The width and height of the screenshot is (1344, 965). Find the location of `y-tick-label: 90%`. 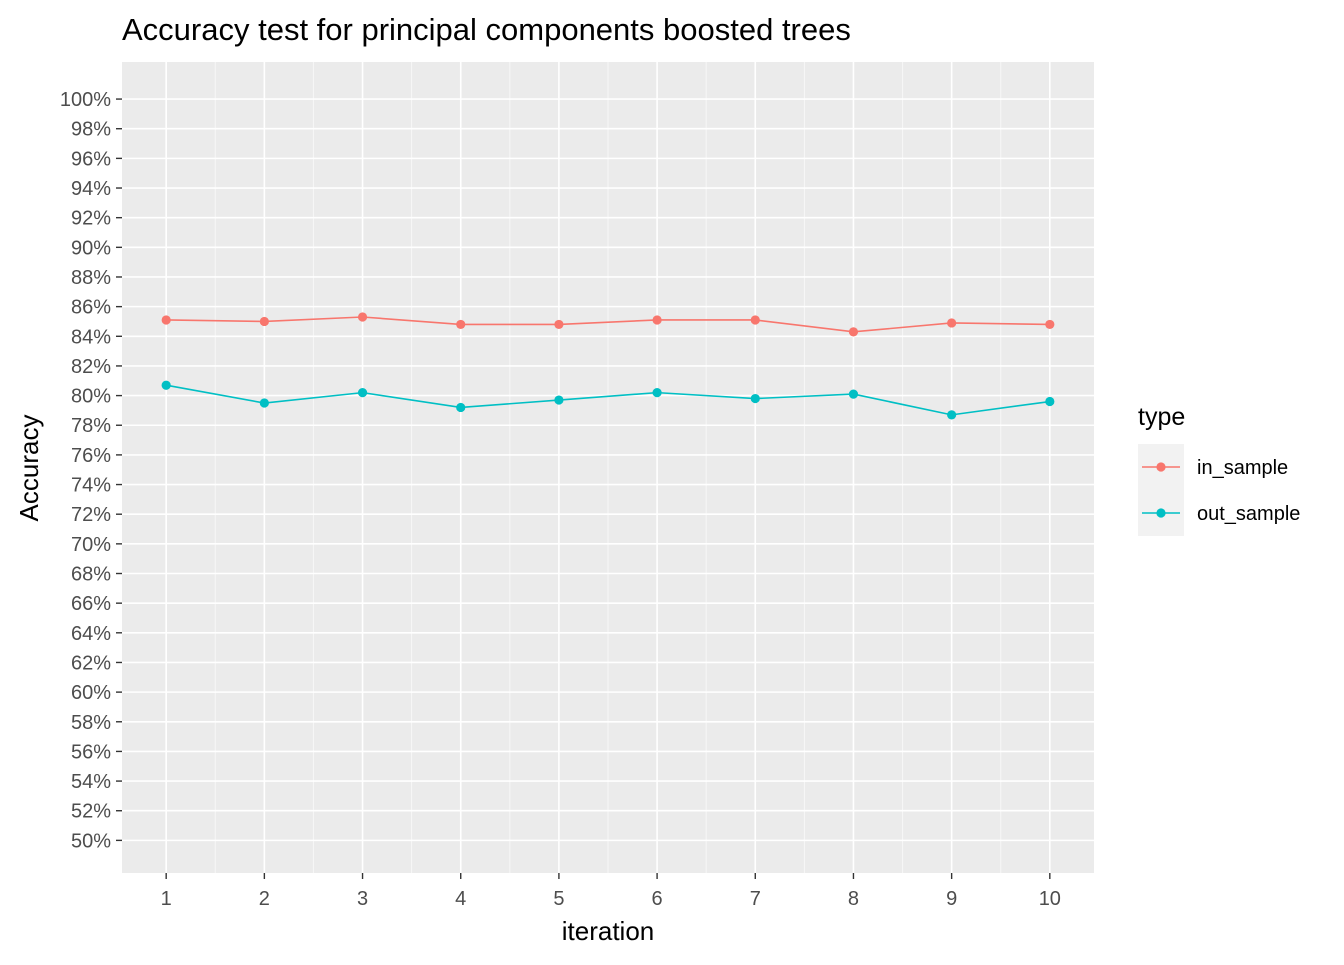

y-tick-label: 90% is located at coordinates (91, 248).